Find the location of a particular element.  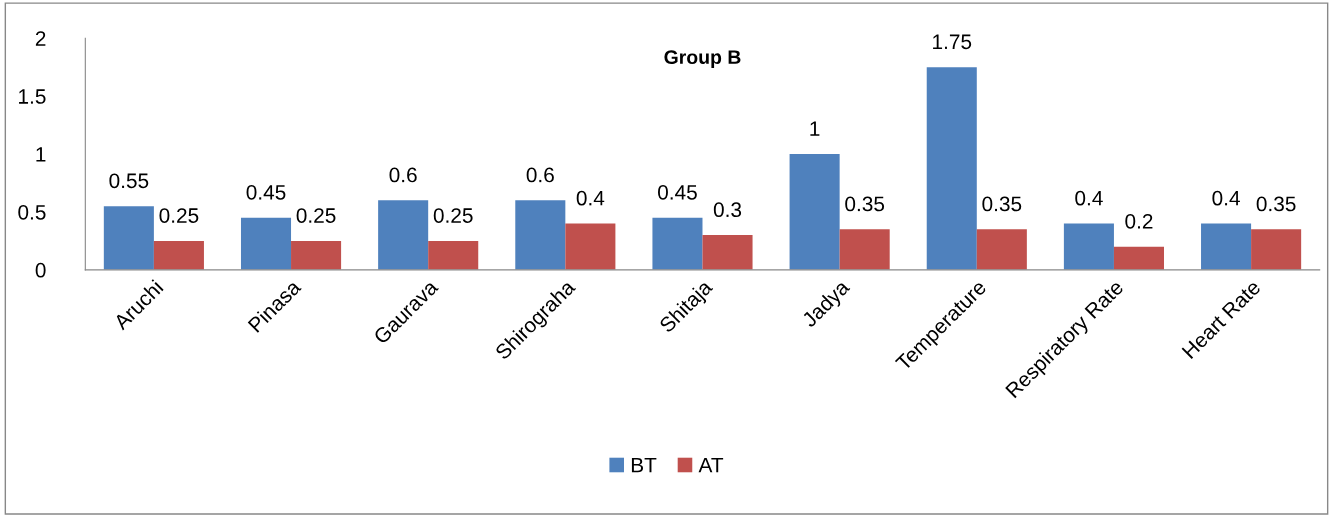

data-label: 0.2 is located at coordinates (1139, 221).